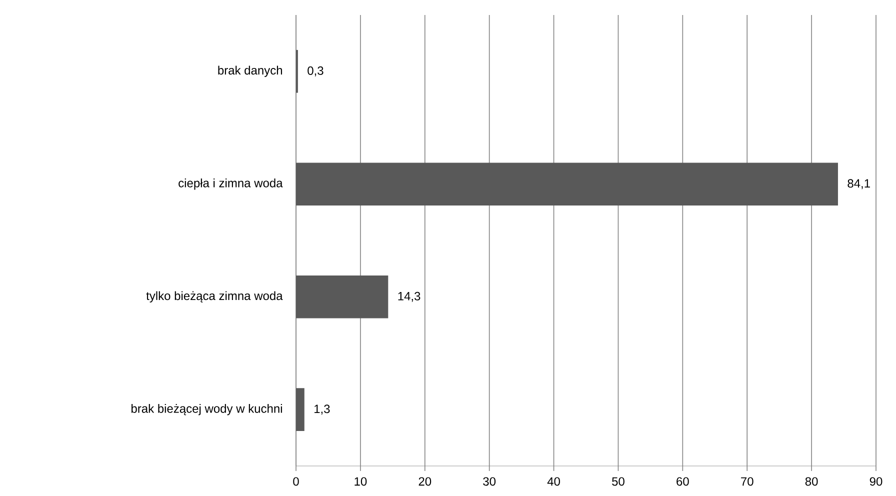  What do you see at coordinates (747, 481) in the screenshot?
I see `x-tick-label: 70` at bounding box center [747, 481].